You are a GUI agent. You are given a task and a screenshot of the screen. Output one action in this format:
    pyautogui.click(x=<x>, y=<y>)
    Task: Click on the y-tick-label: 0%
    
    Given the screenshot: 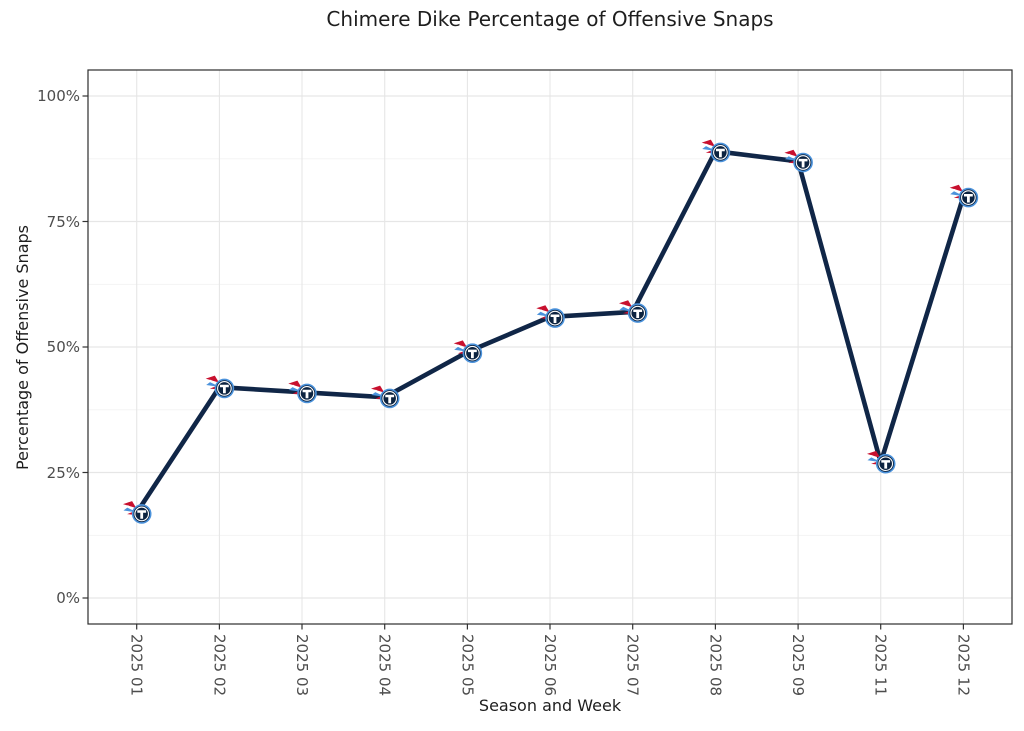 What is the action you would take?
    pyautogui.click(x=68, y=598)
    